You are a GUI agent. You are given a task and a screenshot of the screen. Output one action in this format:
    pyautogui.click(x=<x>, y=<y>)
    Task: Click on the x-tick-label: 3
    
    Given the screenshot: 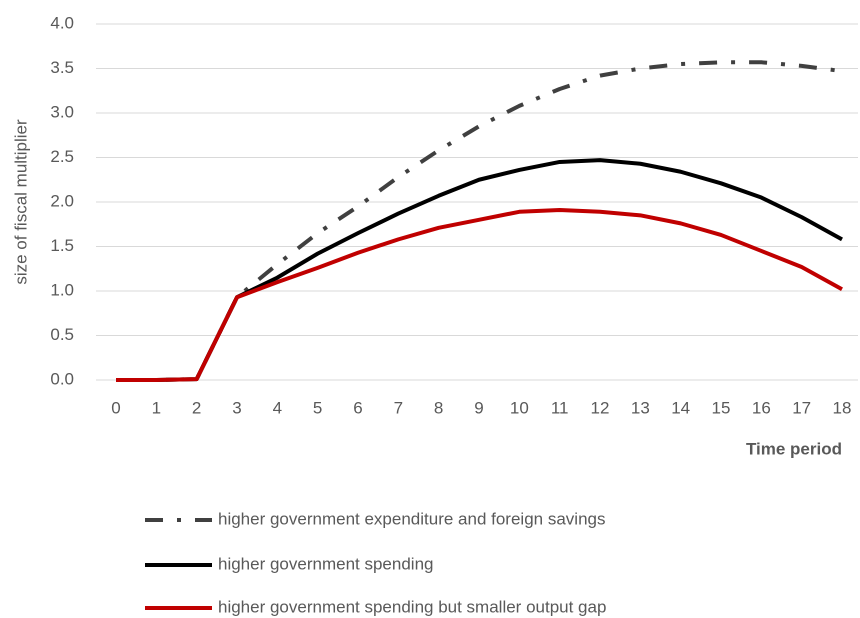 What is the action you would take?
    pyautogui.click(x=236, y=407)
    